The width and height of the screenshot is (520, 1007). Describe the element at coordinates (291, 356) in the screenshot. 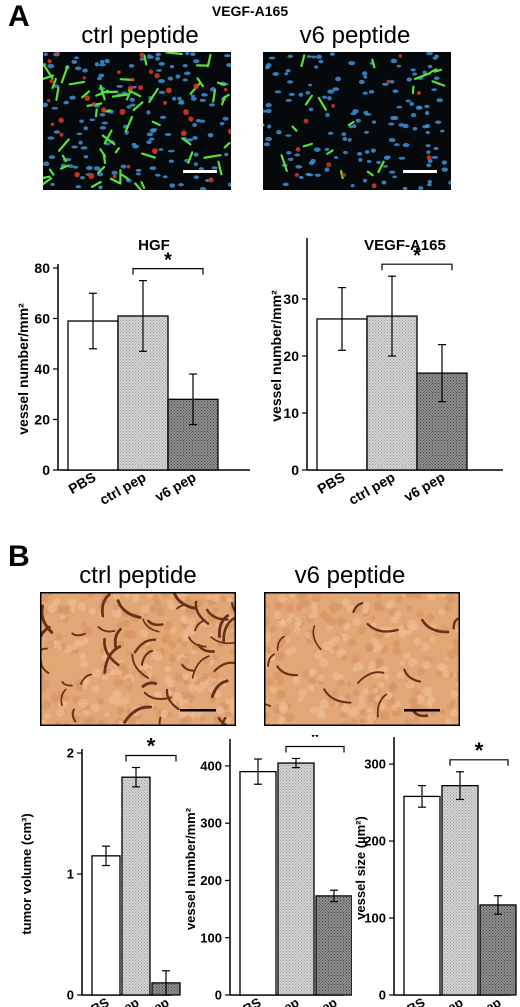

I see `y-tick-label: 20` at that location.